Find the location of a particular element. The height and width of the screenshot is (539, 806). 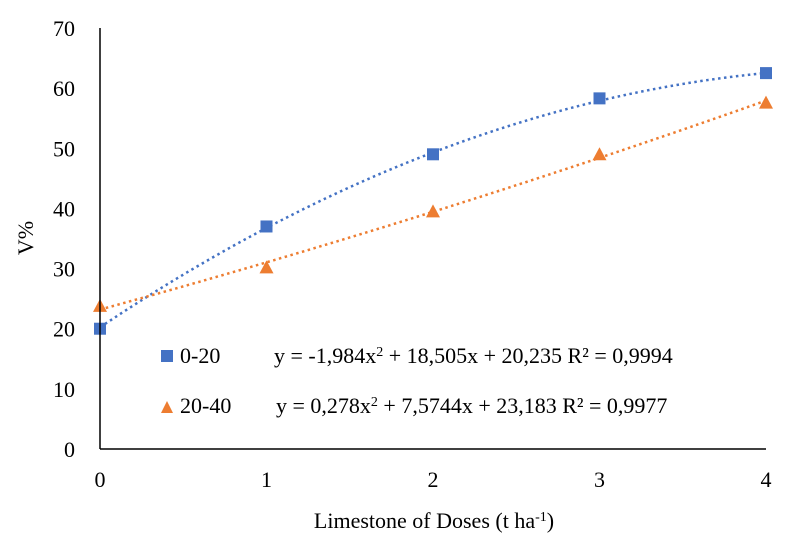

equation-20-40-part2: + 7,5744x + 23,183 R² = 0,9977 is located at coordinates (523, 405).